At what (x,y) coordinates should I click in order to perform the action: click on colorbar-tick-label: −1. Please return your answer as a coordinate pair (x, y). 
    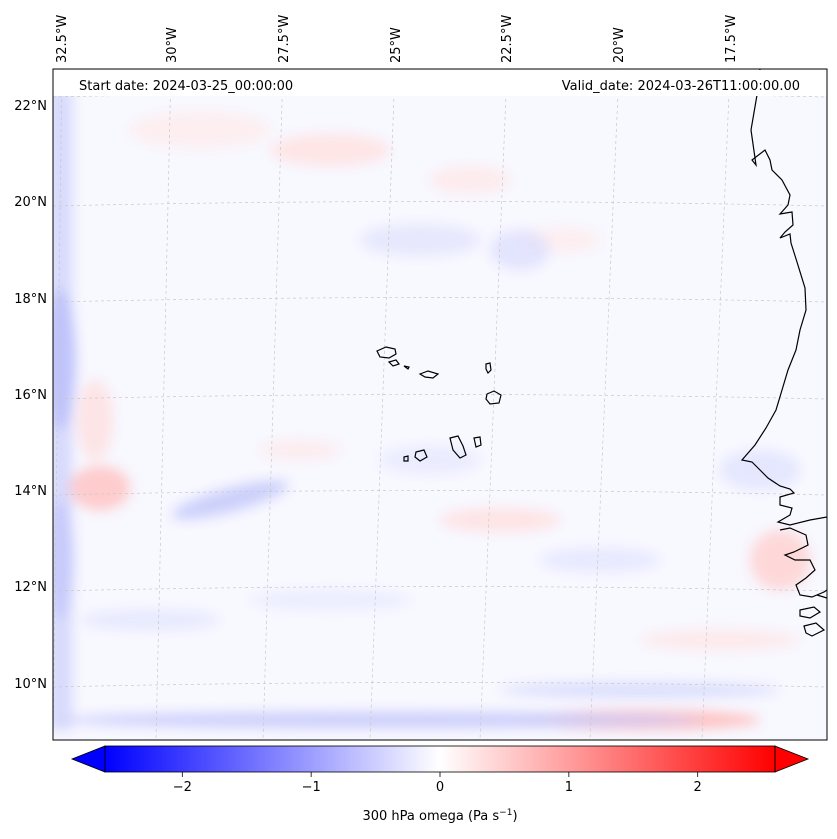
    Looking at the image, I should click on (311, 787).